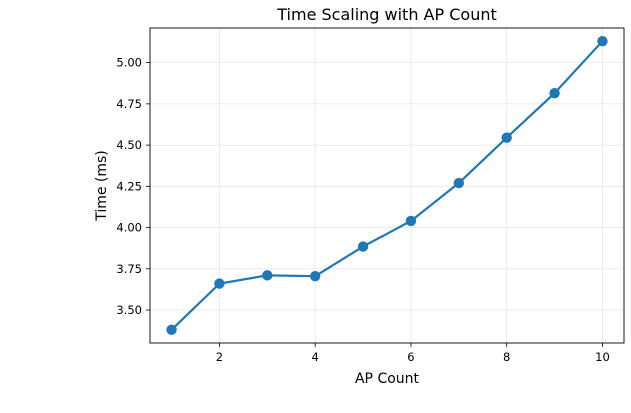  What do you see at coordinates (102, 186) in the screenshot?
I see `y-axis-label: Time (ms)` at bounding box center [102, 186].